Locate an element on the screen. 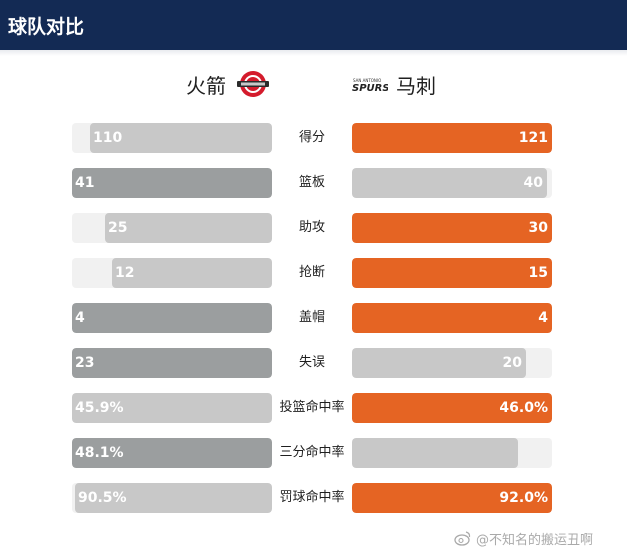 Image resolution: width=627 pixels, height=555 pixels. stat-label: 三分命中率 is located at coordinates (312, 452).